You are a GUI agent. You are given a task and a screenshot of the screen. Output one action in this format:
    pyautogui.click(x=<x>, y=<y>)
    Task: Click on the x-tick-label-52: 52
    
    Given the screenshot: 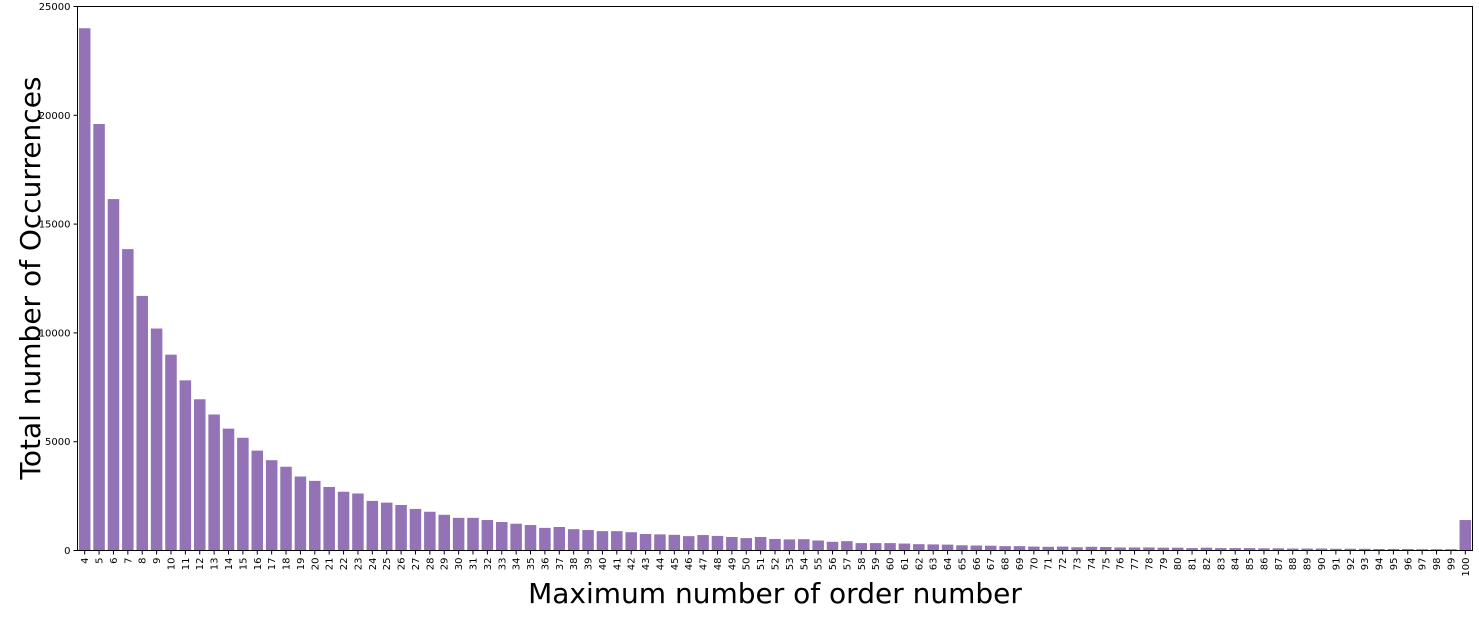 What is the action you would take?
    pyautogui.click(x=776, y=564)
    